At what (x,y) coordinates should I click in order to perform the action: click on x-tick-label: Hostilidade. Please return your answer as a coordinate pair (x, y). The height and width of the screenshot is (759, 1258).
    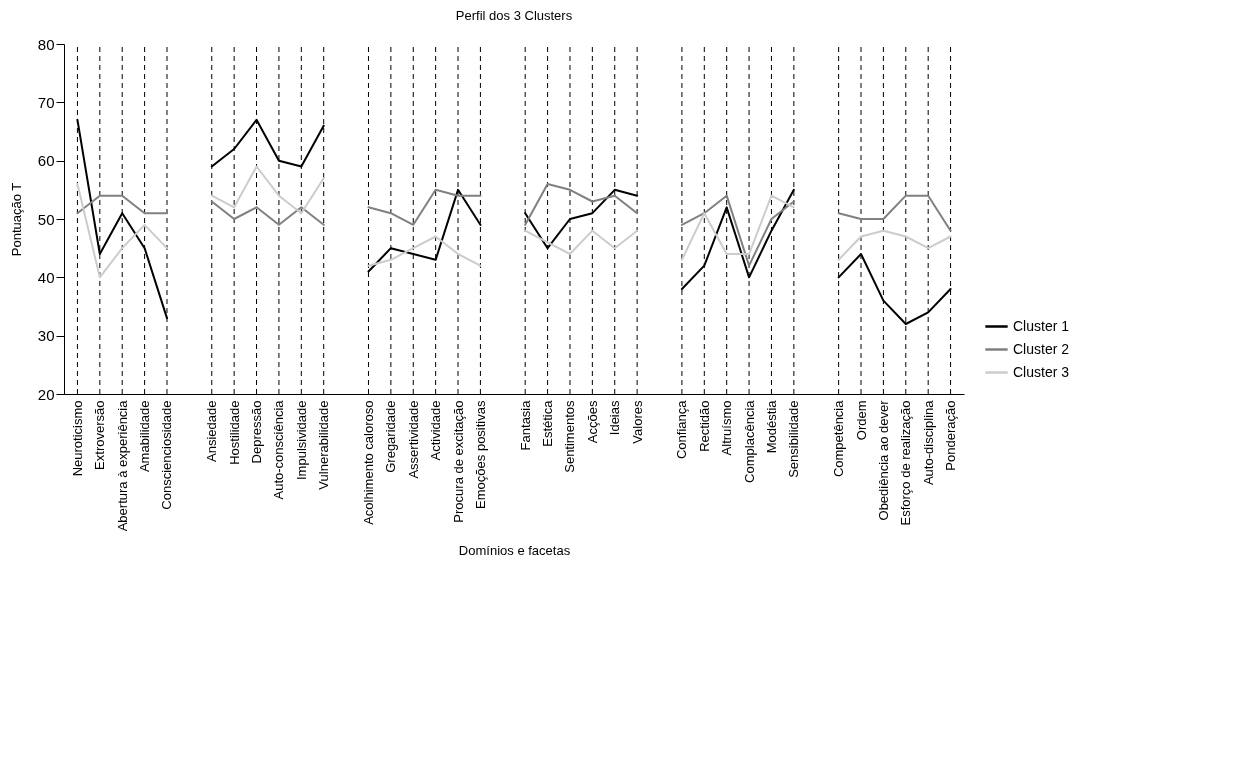
    Looking at the image, I should click on (234, 432).